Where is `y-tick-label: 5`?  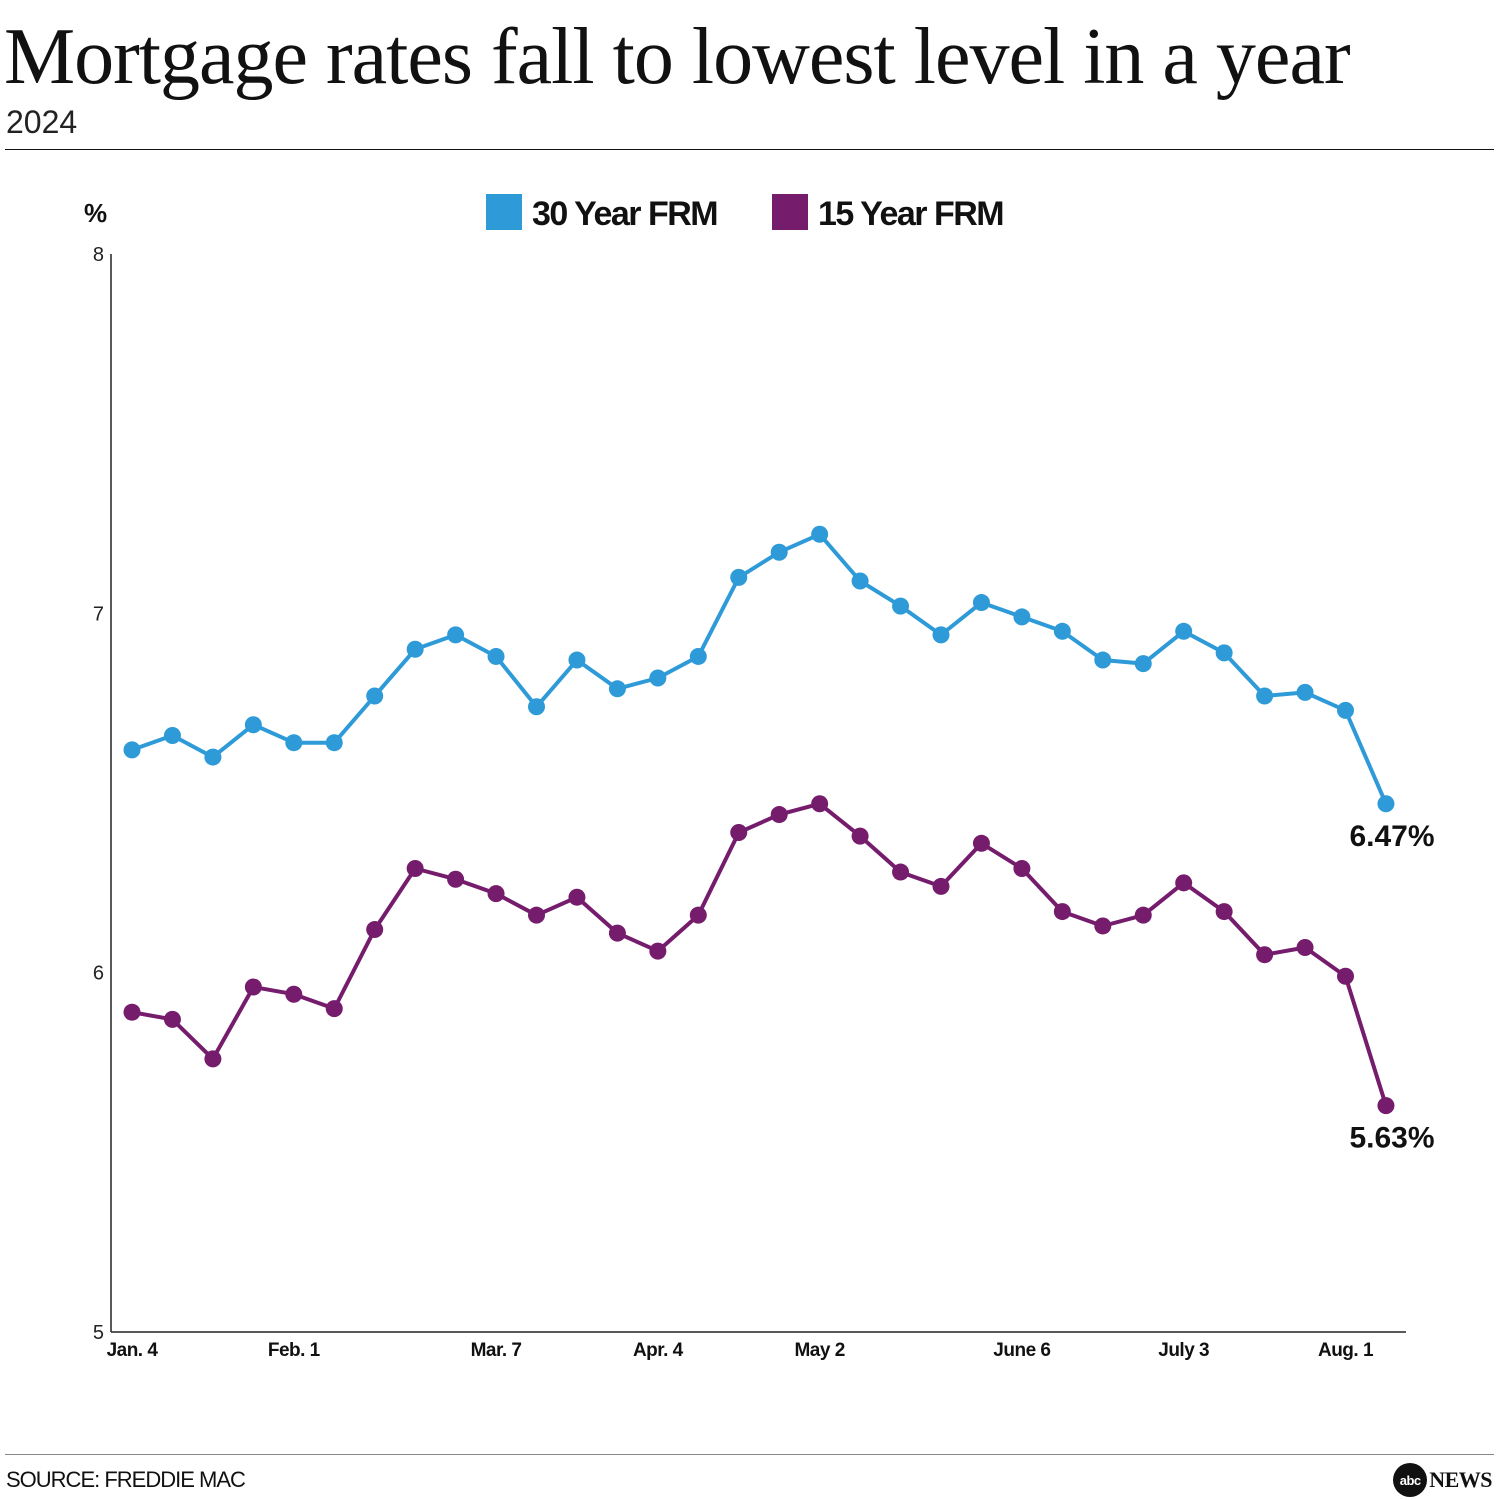 y-tick-label: 5 is located at coordinates (98, 1333).